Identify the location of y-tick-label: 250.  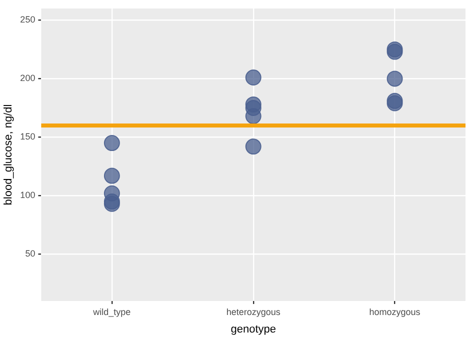
(28, 19).